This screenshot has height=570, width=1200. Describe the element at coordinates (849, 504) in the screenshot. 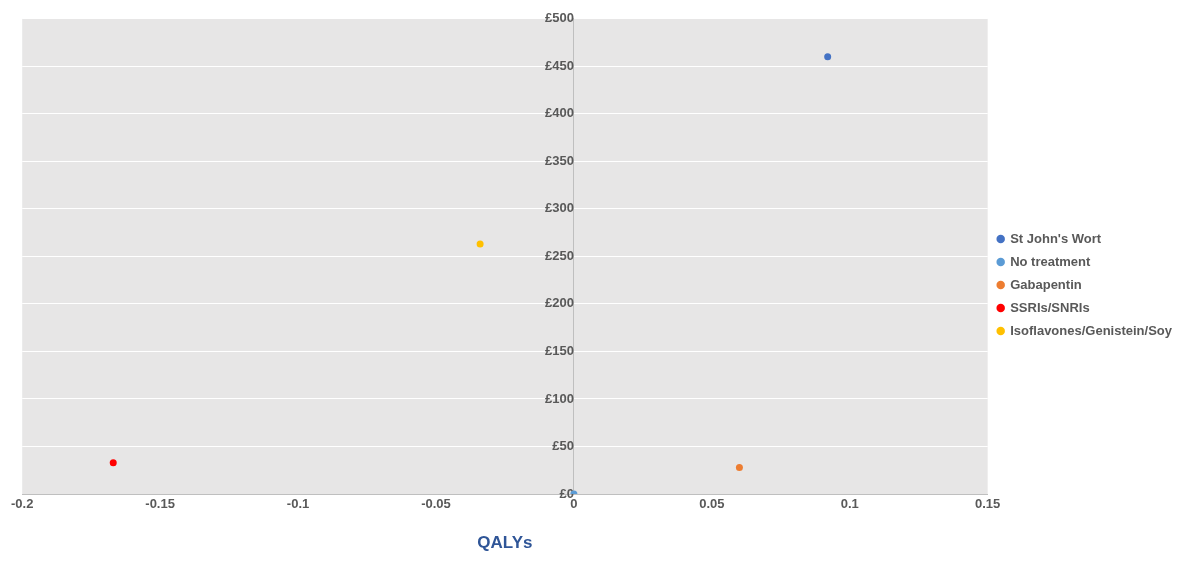

I see `x-tick-label: 0.1` at that location.